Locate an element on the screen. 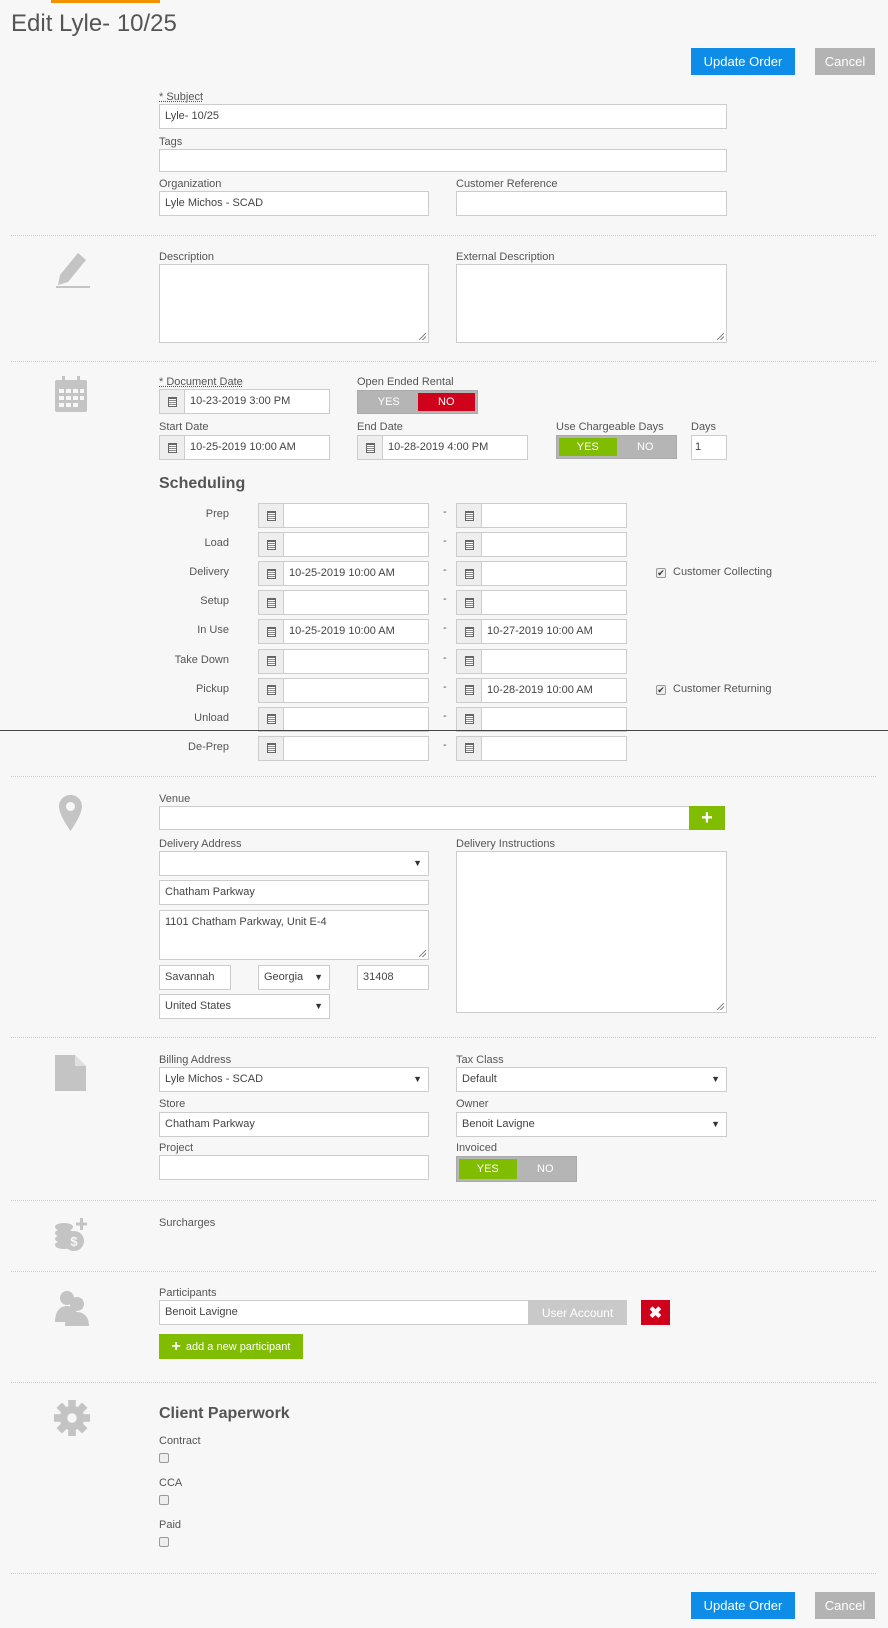 The image size is (888, 1628). open-ended-toggle: YES NO is located at coordinates (417, 402).